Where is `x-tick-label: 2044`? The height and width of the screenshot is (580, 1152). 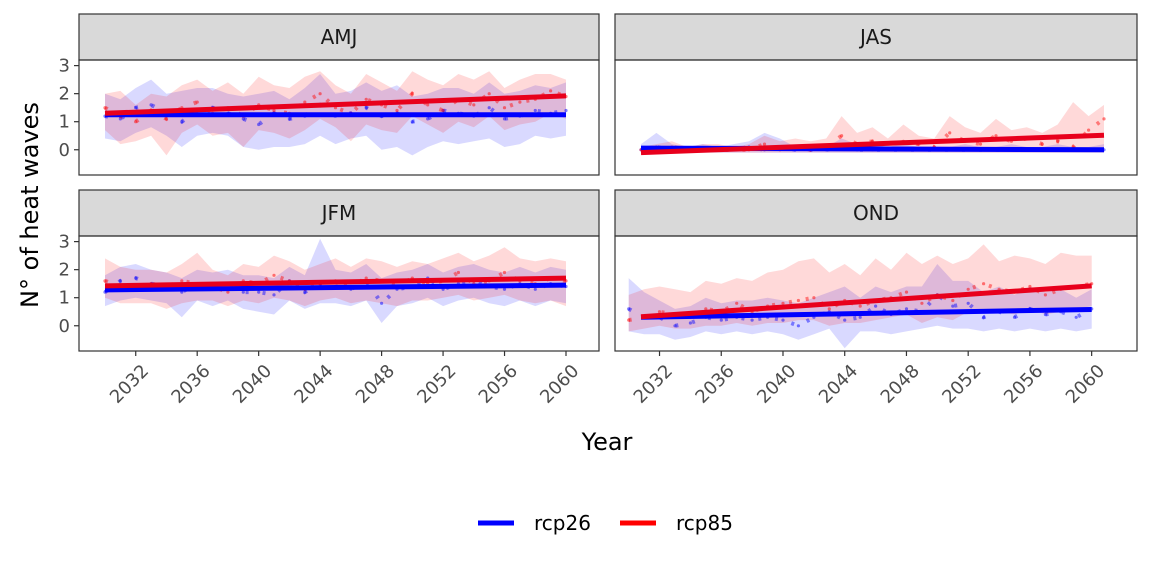
x-tick-label: 2044 is located at coordinates (313, 384).